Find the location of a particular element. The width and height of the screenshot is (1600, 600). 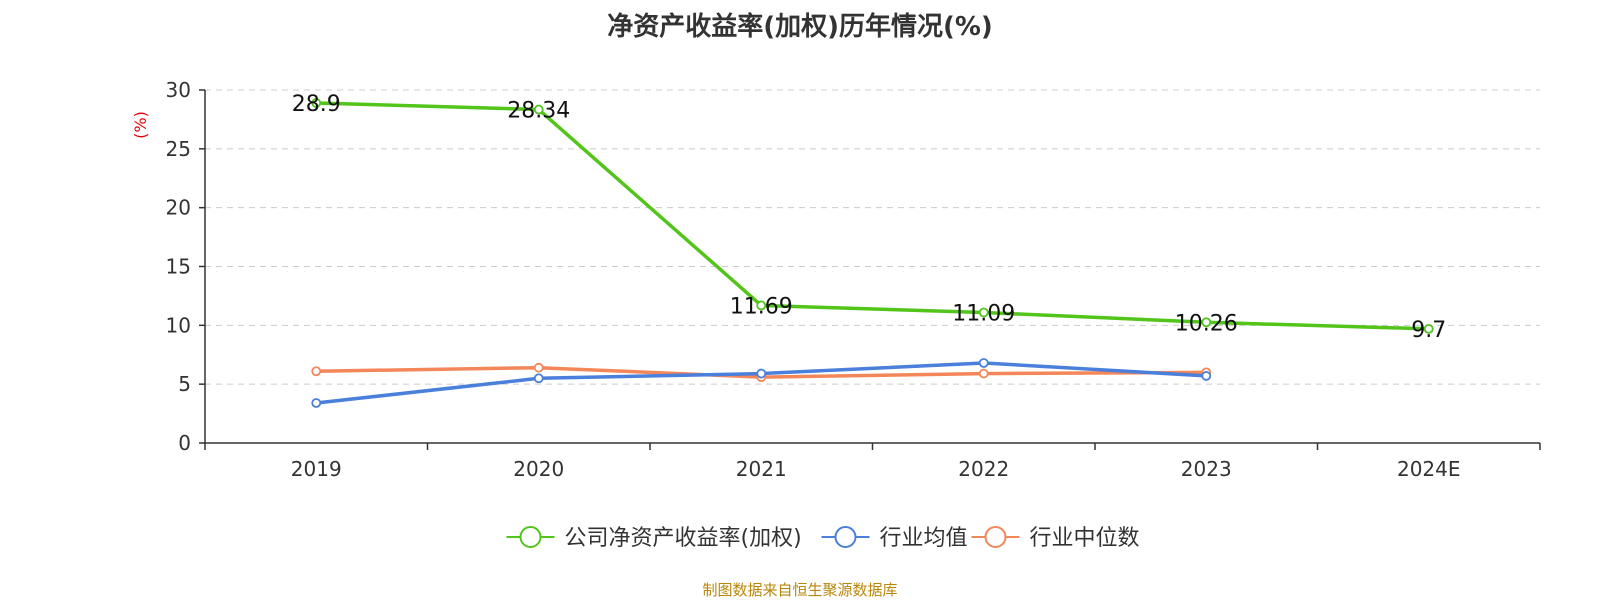

y-tick-label: 10 is located at coordinates (178, 325).